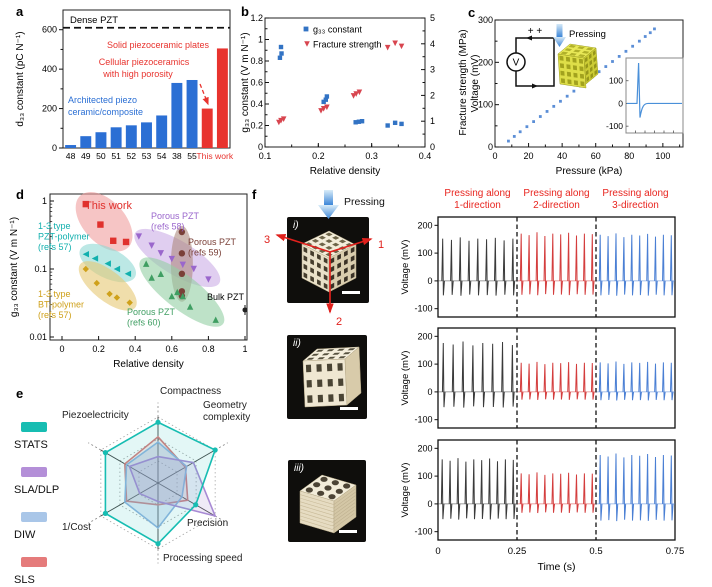  I want to click on legend-item-STATS: STATS, so click(49, 437).